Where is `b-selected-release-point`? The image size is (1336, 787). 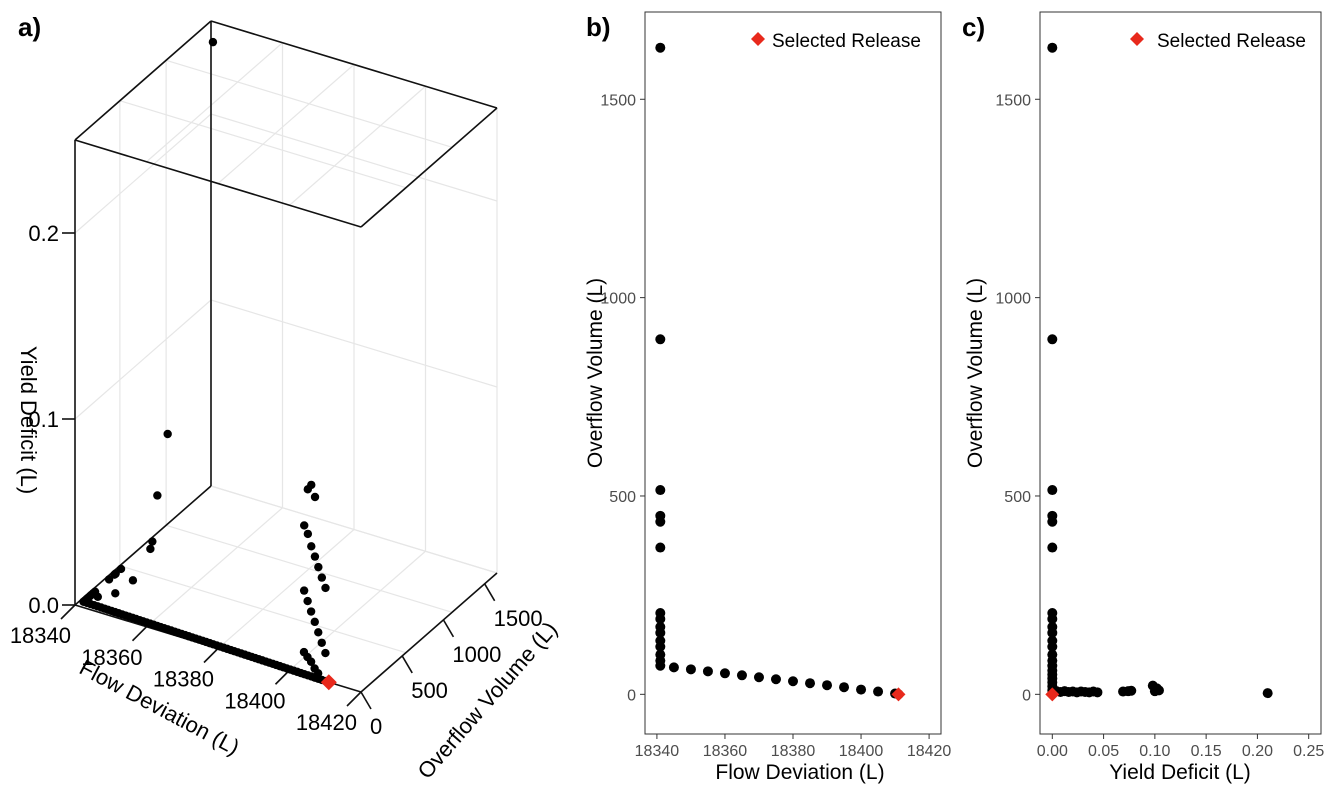 b-selected-release-point is located at coordinates (898, 694).